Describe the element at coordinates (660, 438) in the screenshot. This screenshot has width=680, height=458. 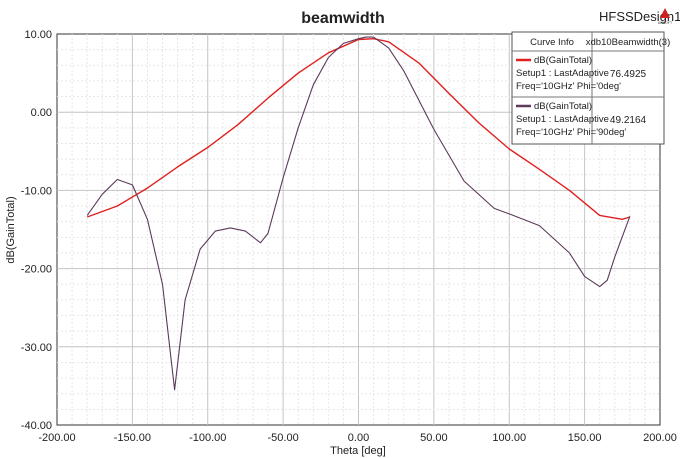
I see `x-tick-label: 200.00` at that location.